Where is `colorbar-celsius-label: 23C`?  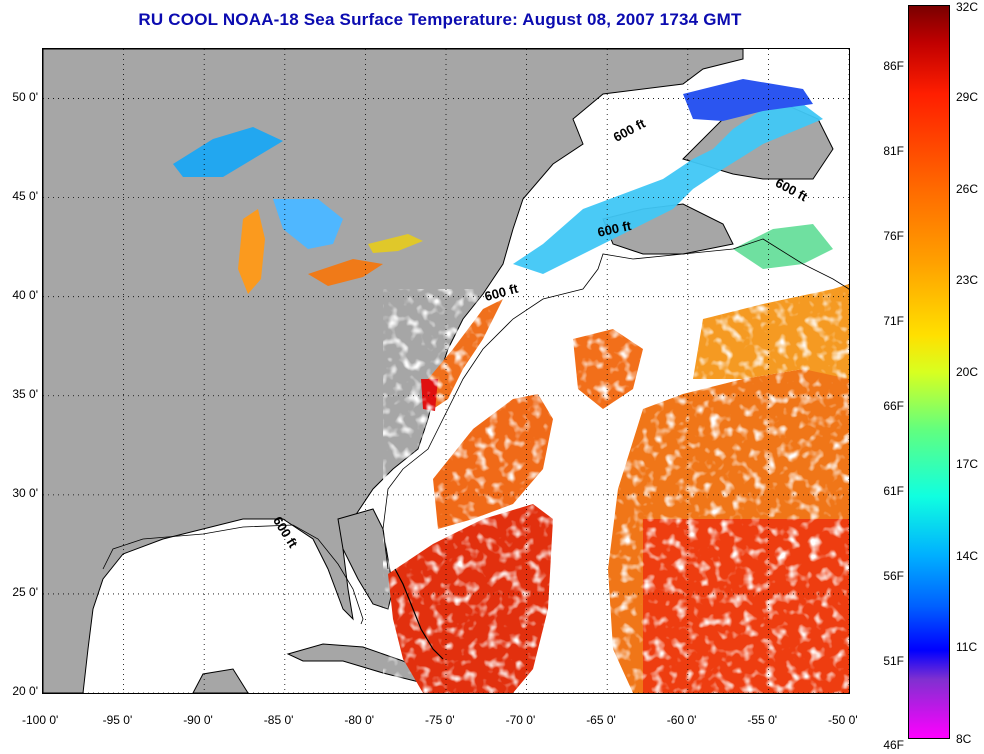
colorbar-celsius-label: 23C is located at coordinates (967, 280).